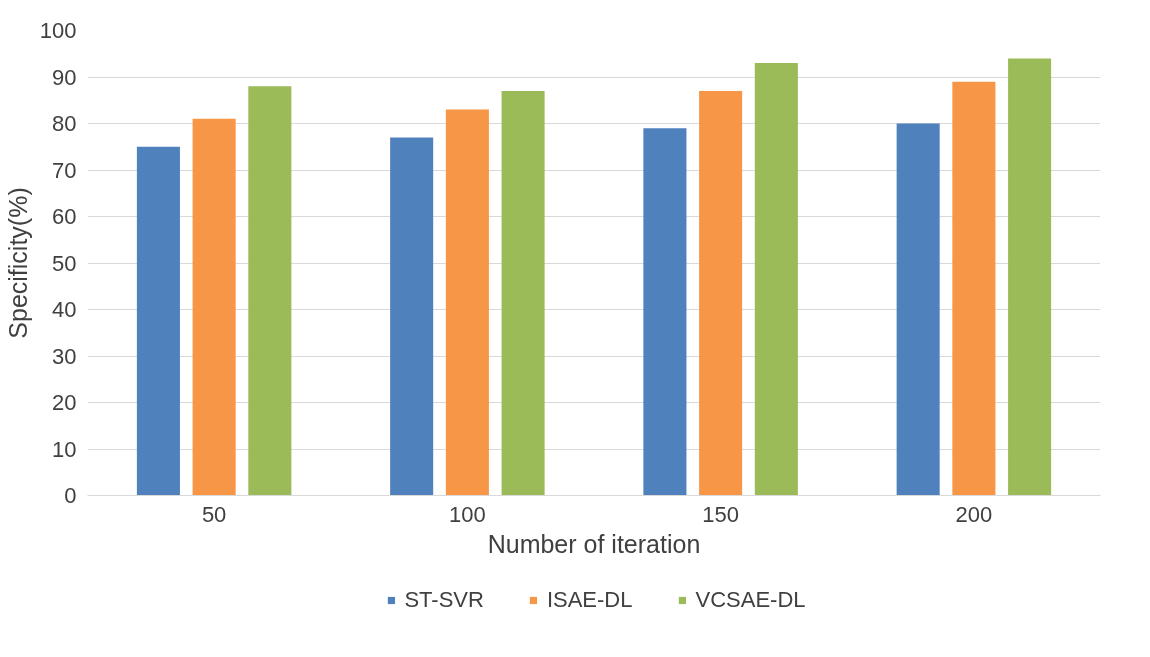 The image size is (1150, 657). I want to click on y-tick-label: 40, so click(64, 309).